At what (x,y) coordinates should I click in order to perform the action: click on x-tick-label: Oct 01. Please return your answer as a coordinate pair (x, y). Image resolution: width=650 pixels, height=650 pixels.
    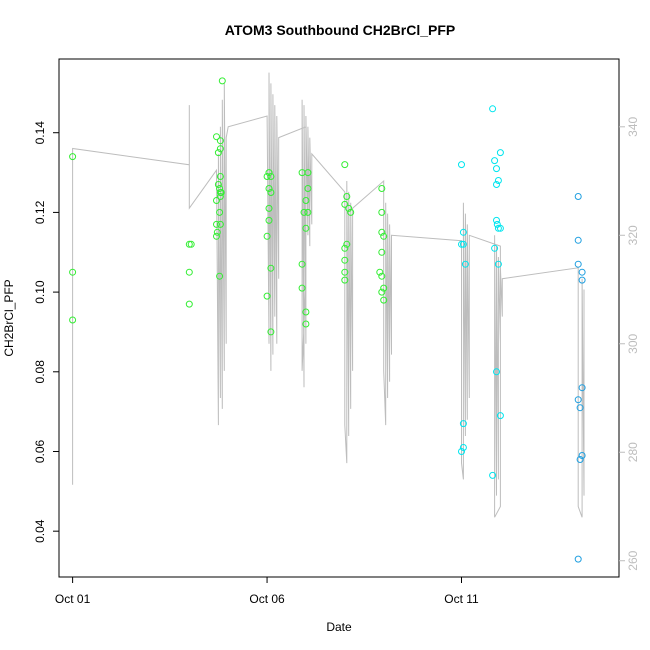
    Looking at the image, I should click on (73, 599).